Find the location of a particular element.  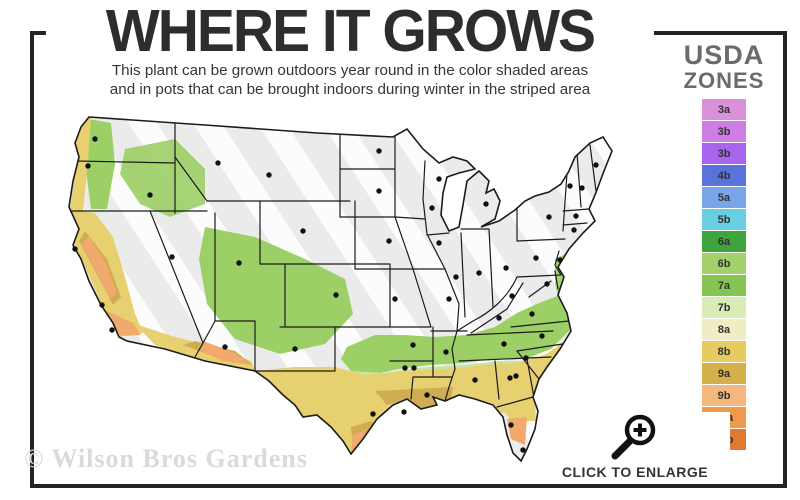

zone-swatch-8: 7a is located at coordinates (724, 285).